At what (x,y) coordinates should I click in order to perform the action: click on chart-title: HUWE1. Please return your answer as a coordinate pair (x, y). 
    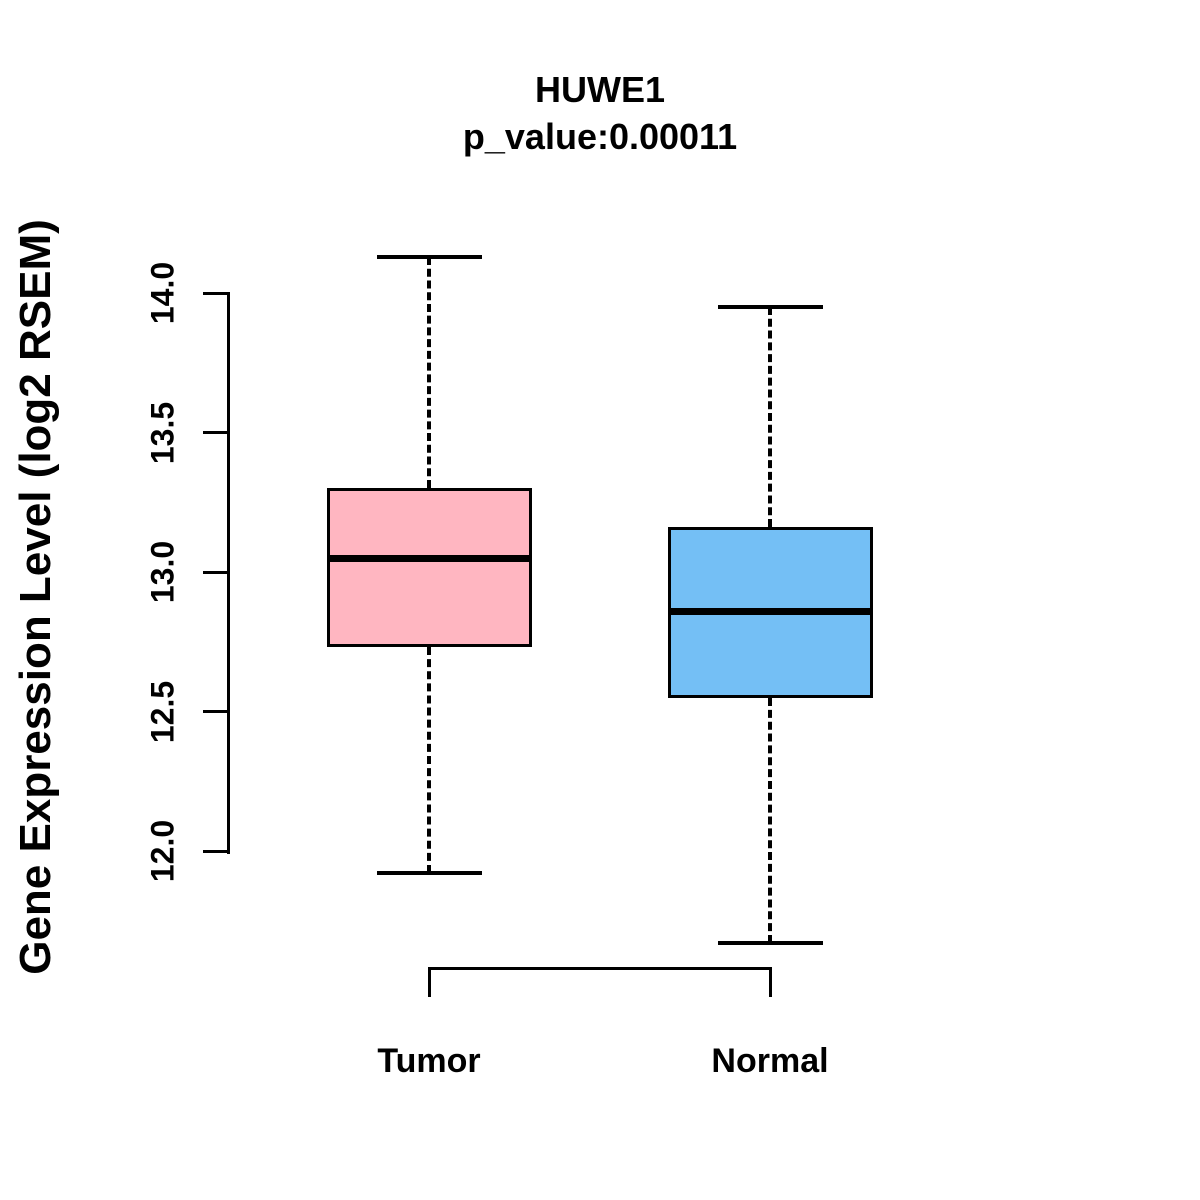
    Looking at the image, I should click on (599, 89).